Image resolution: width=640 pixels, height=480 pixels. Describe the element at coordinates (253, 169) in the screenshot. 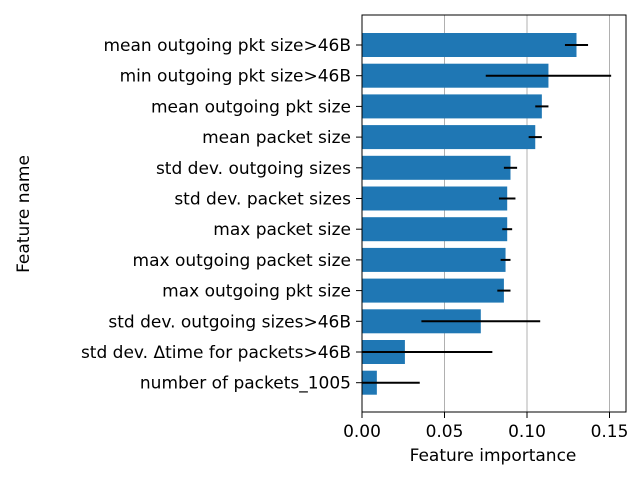

I see `category-label: std dev. outgoing sizes` at that location.